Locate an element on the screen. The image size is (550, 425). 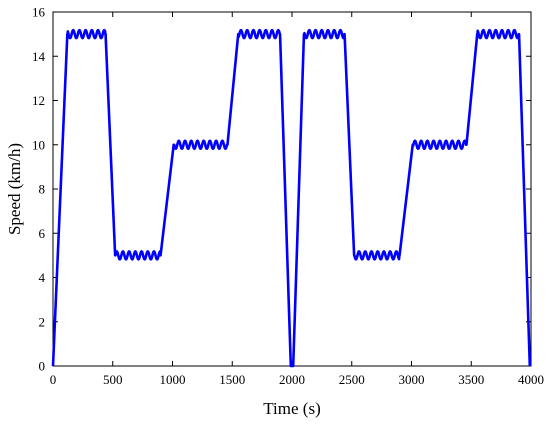
y-tick-label: 6 is located at coordinates (42, 233).